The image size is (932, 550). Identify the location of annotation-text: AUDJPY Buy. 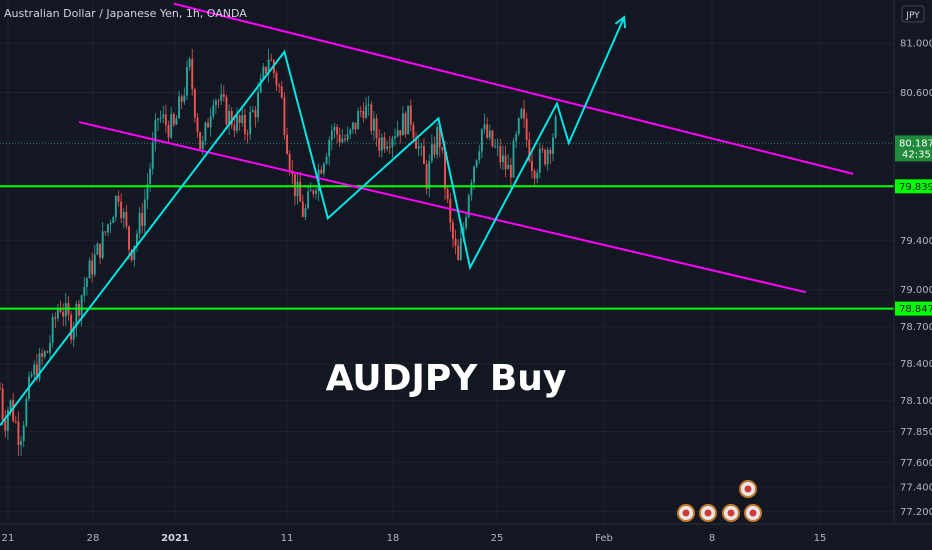
(446, 378).